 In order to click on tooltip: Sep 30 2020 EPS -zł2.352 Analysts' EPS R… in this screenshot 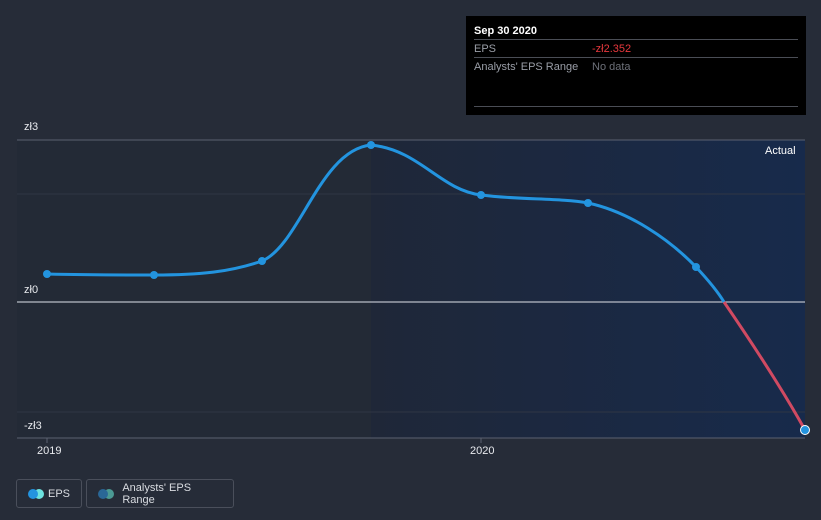, I will do `click(636, 65)`.